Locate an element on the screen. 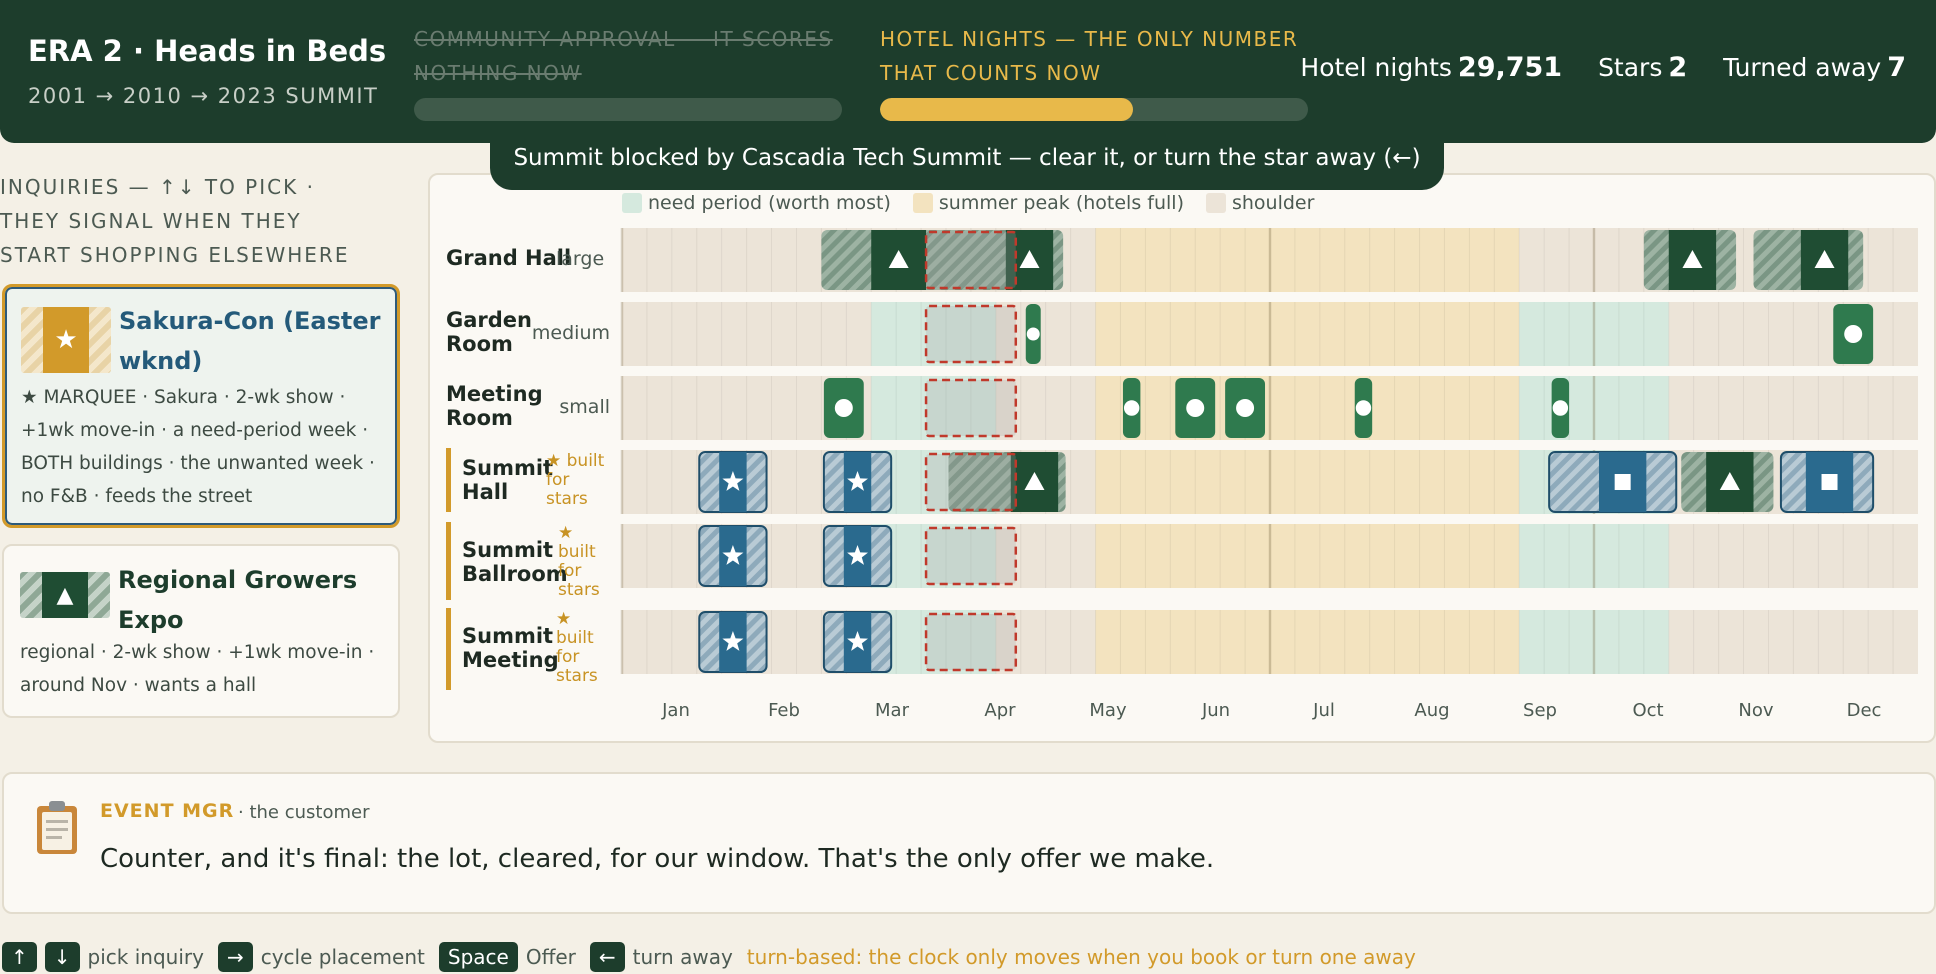  turned-away-label: Turned away is located at coordinates (1802, 67).